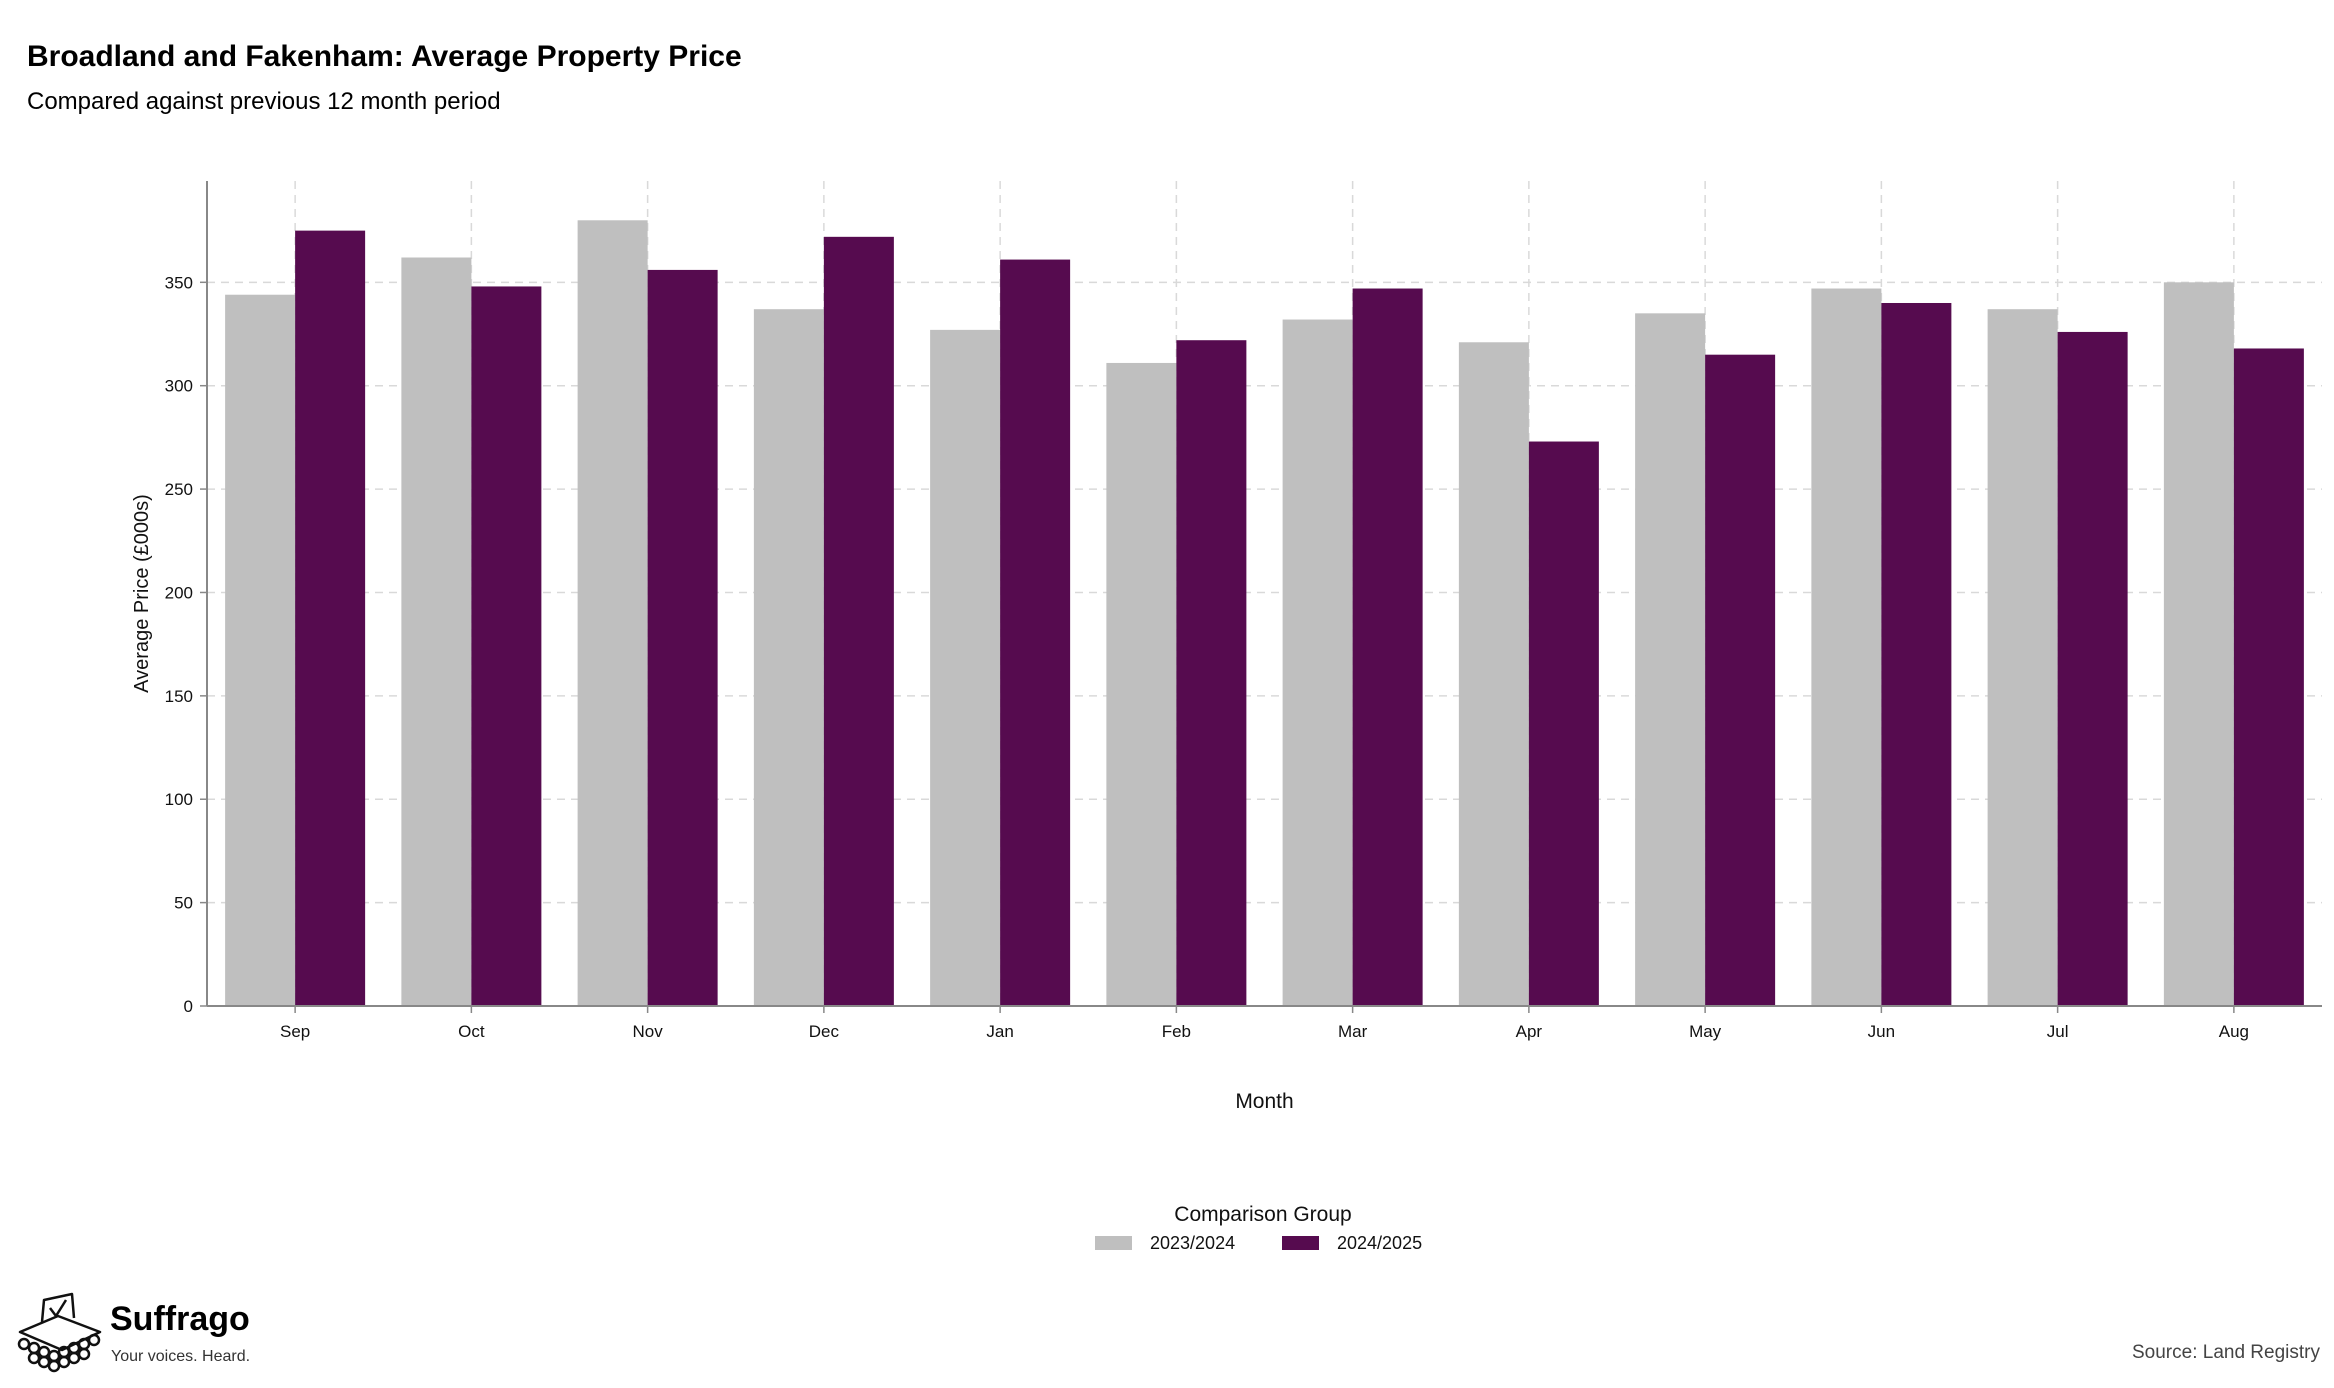 The image size is (2334, 1388). I want to click on y-axis-label: Average Price (£000s), so click(142, 593).